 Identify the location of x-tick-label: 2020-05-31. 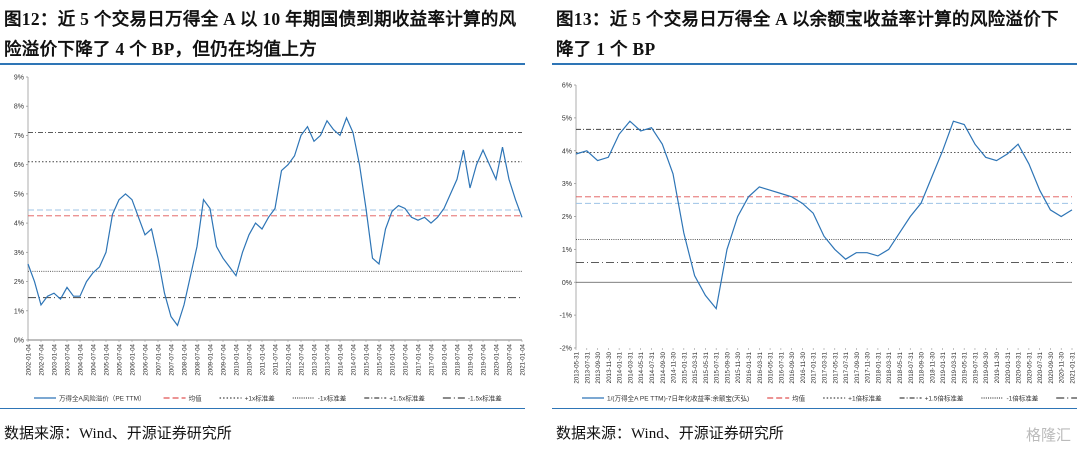
(1029, 367).